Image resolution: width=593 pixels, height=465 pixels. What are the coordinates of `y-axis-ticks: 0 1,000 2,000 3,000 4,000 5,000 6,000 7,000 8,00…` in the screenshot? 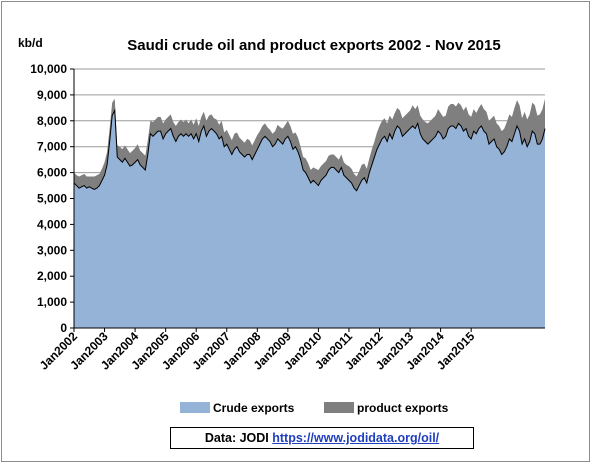 It's located at (52, 198).